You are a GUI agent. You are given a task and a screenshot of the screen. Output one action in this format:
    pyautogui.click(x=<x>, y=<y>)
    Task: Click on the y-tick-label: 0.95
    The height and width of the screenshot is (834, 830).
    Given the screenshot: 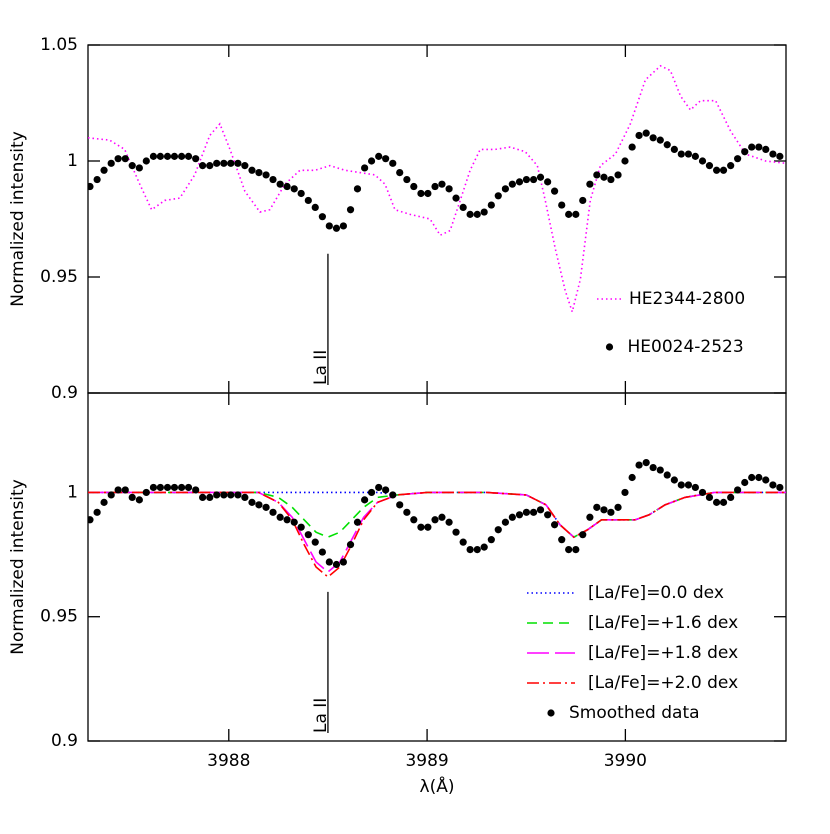 What is the action you would take?
    pyautogui.click(x=59, y=617)
    